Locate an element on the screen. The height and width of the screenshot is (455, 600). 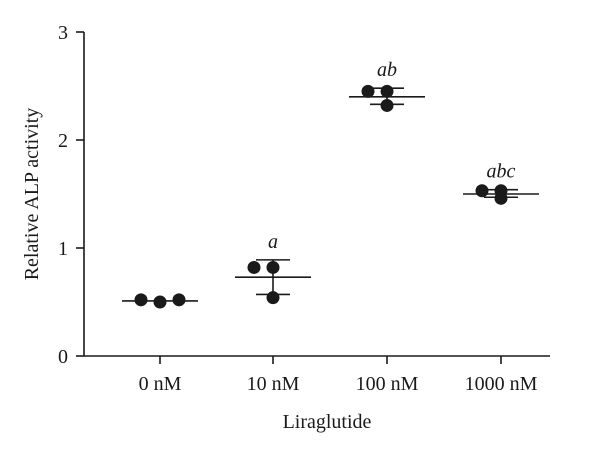
group-3: abc is located at coordinates (501, 183).